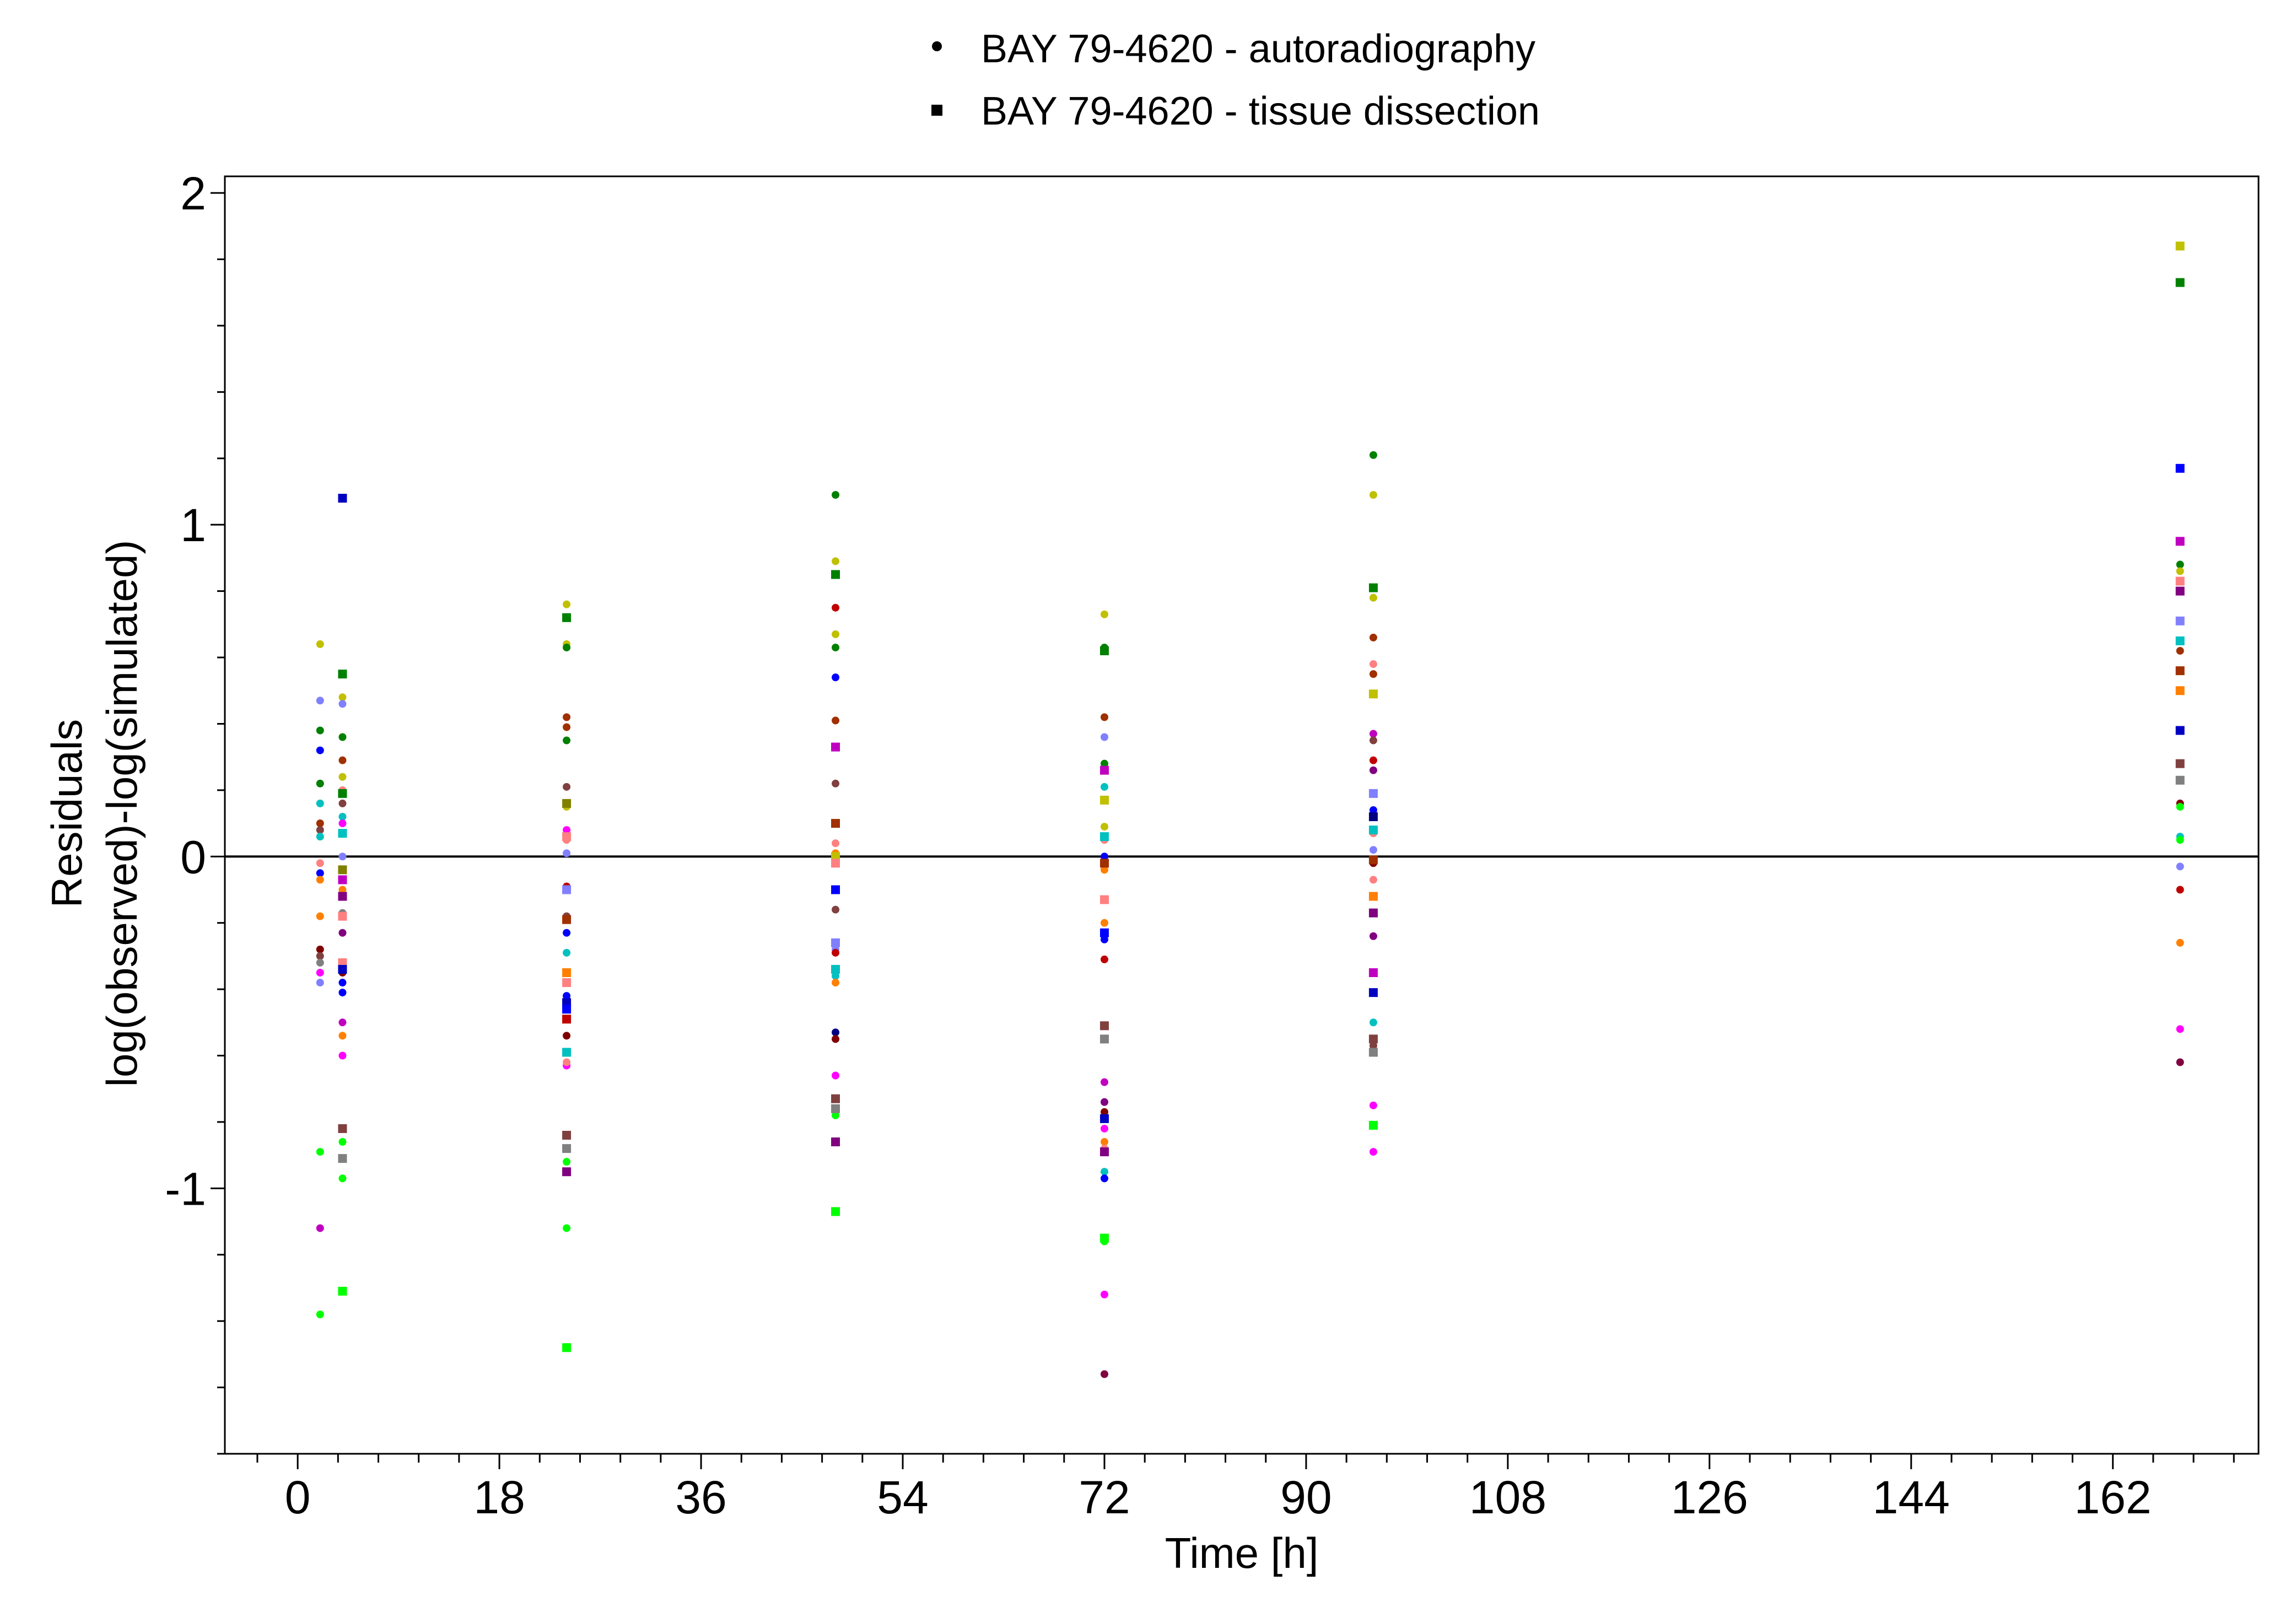 The image size is (2296, 1618). What do you see at coordinates (936, 110) in the screenshot?
I see `legend-marker-tissue-dissection` at bounding box center [936, 110].